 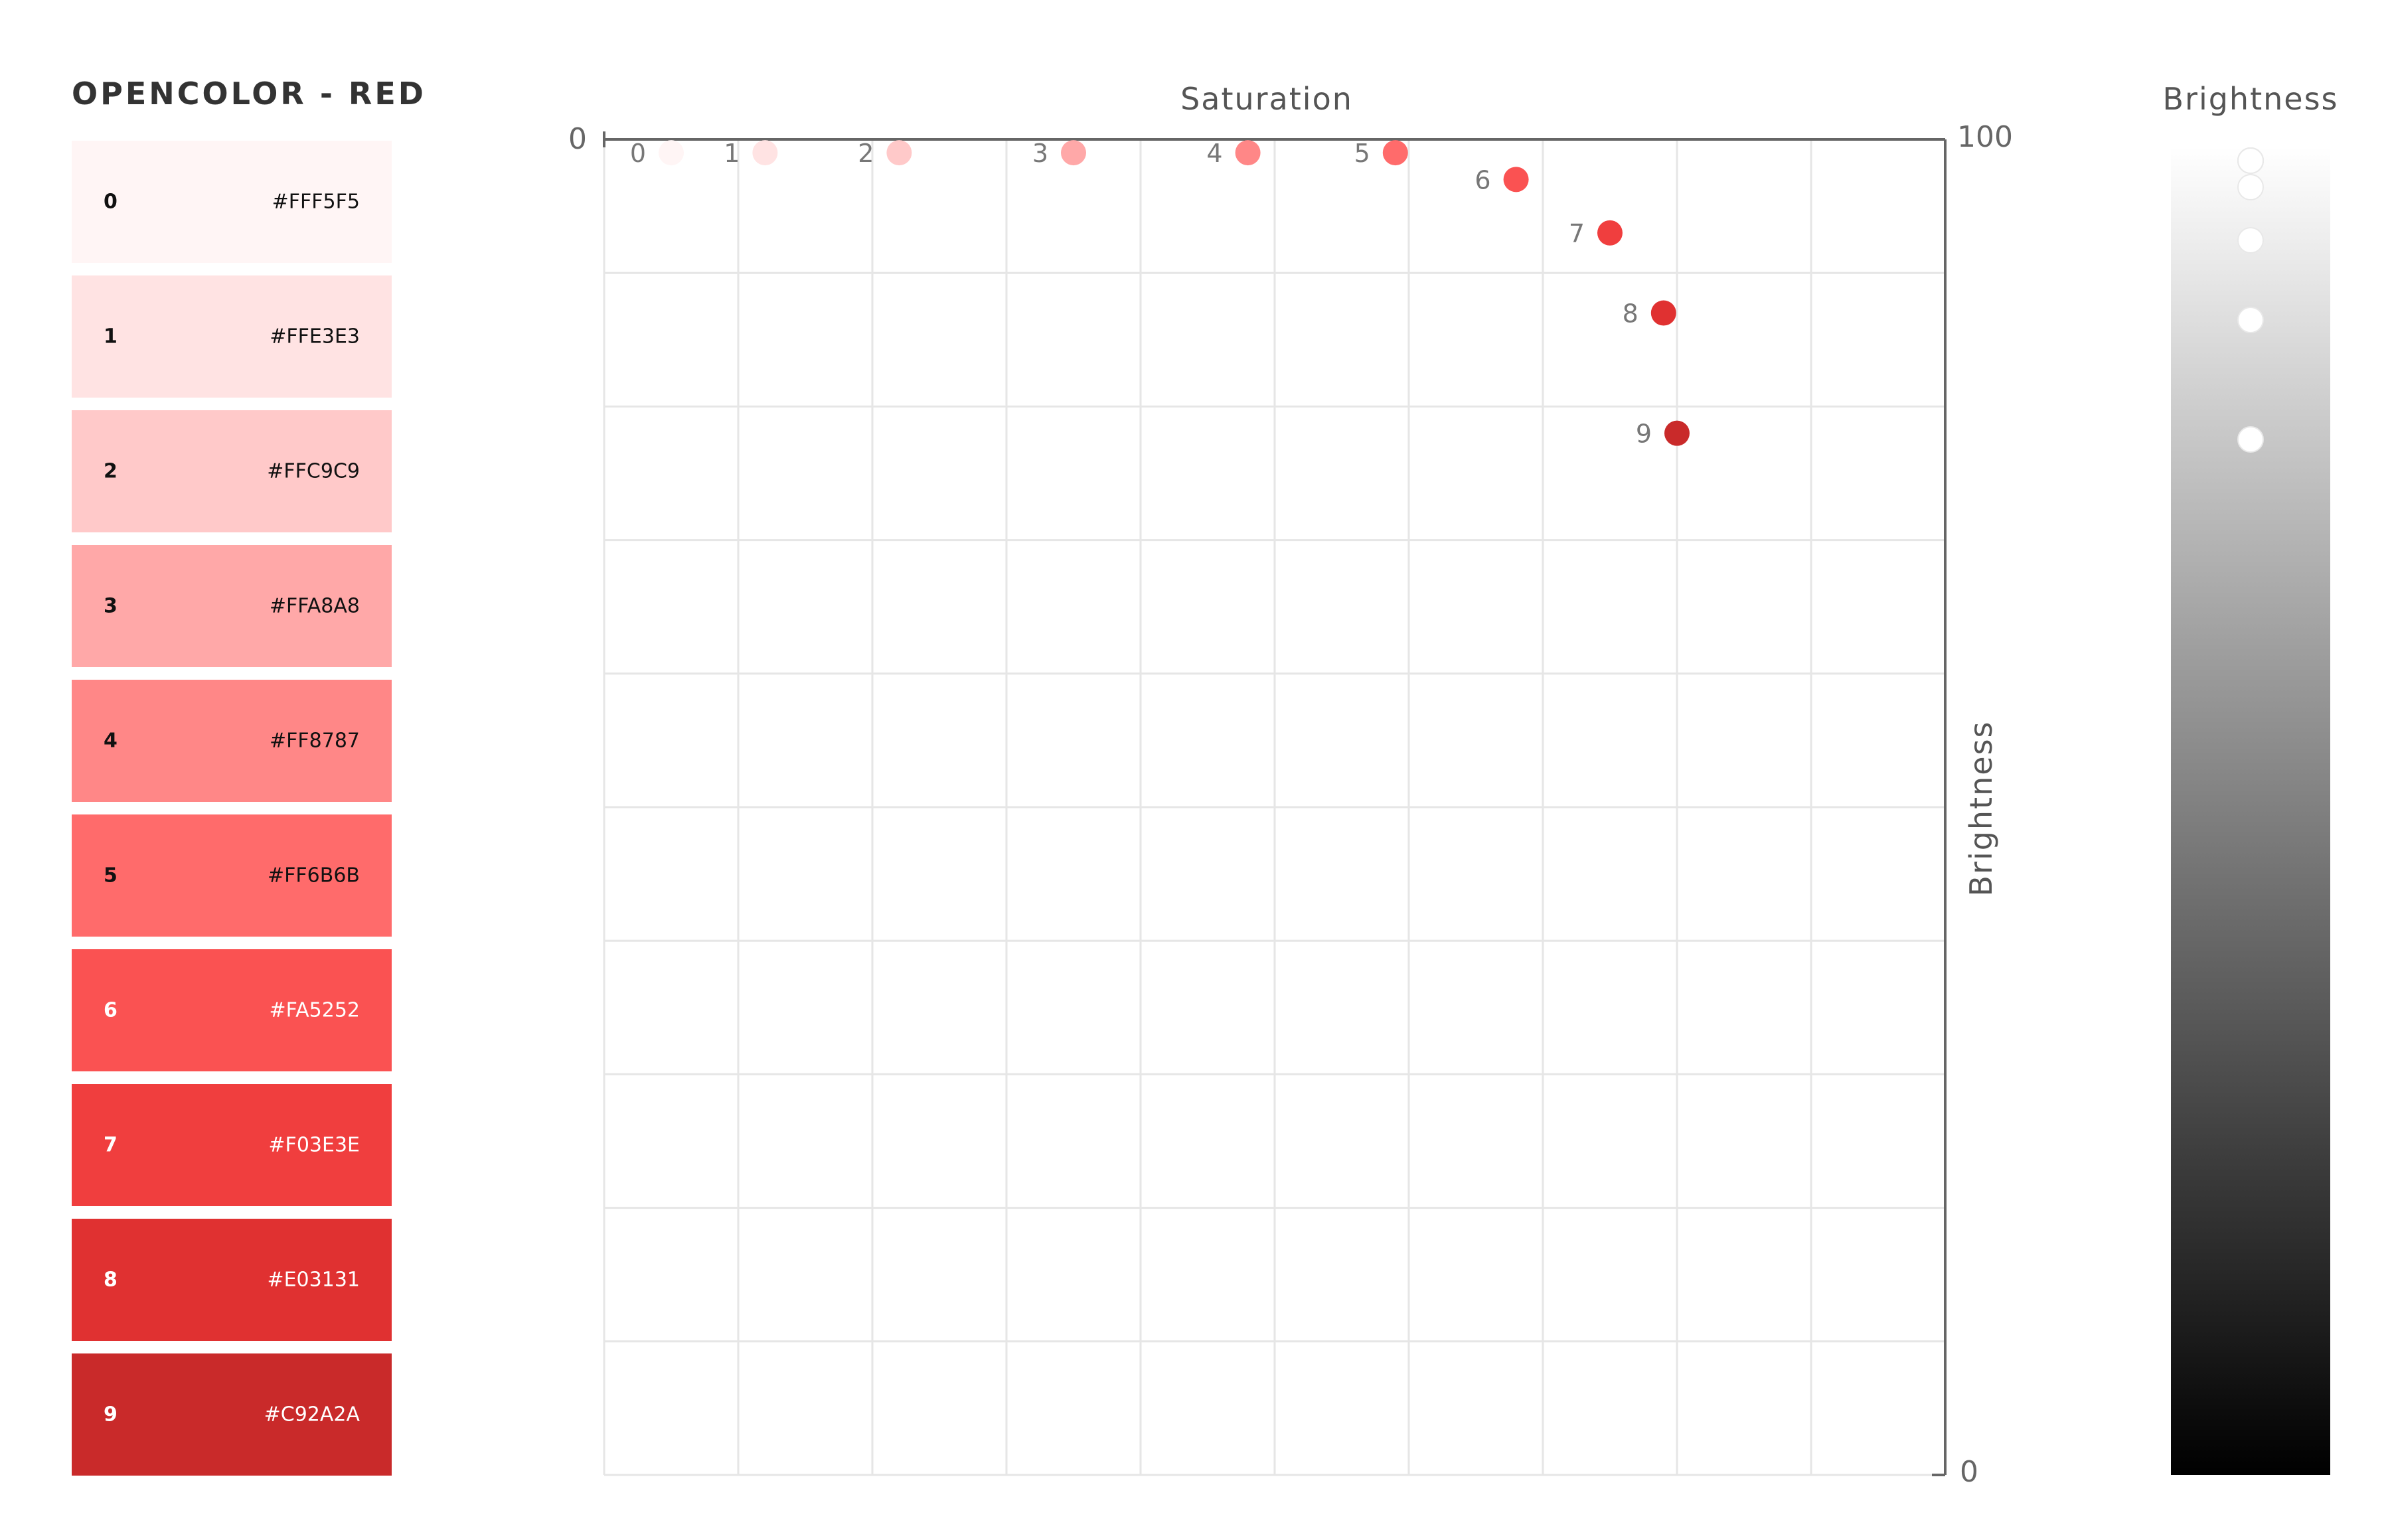 I want to click on swatch-3: 3 #FFA8A8, so click(x=232, y=606).